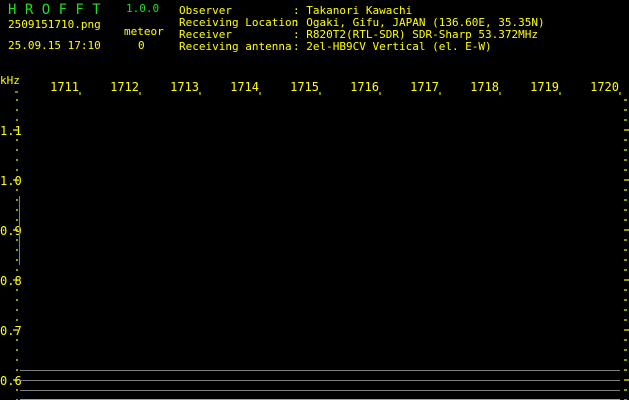  What do you see at coordinates (244, 87) in the screenshot?
I see `x-tick-label: 1714` at bounding box center [244, 87].